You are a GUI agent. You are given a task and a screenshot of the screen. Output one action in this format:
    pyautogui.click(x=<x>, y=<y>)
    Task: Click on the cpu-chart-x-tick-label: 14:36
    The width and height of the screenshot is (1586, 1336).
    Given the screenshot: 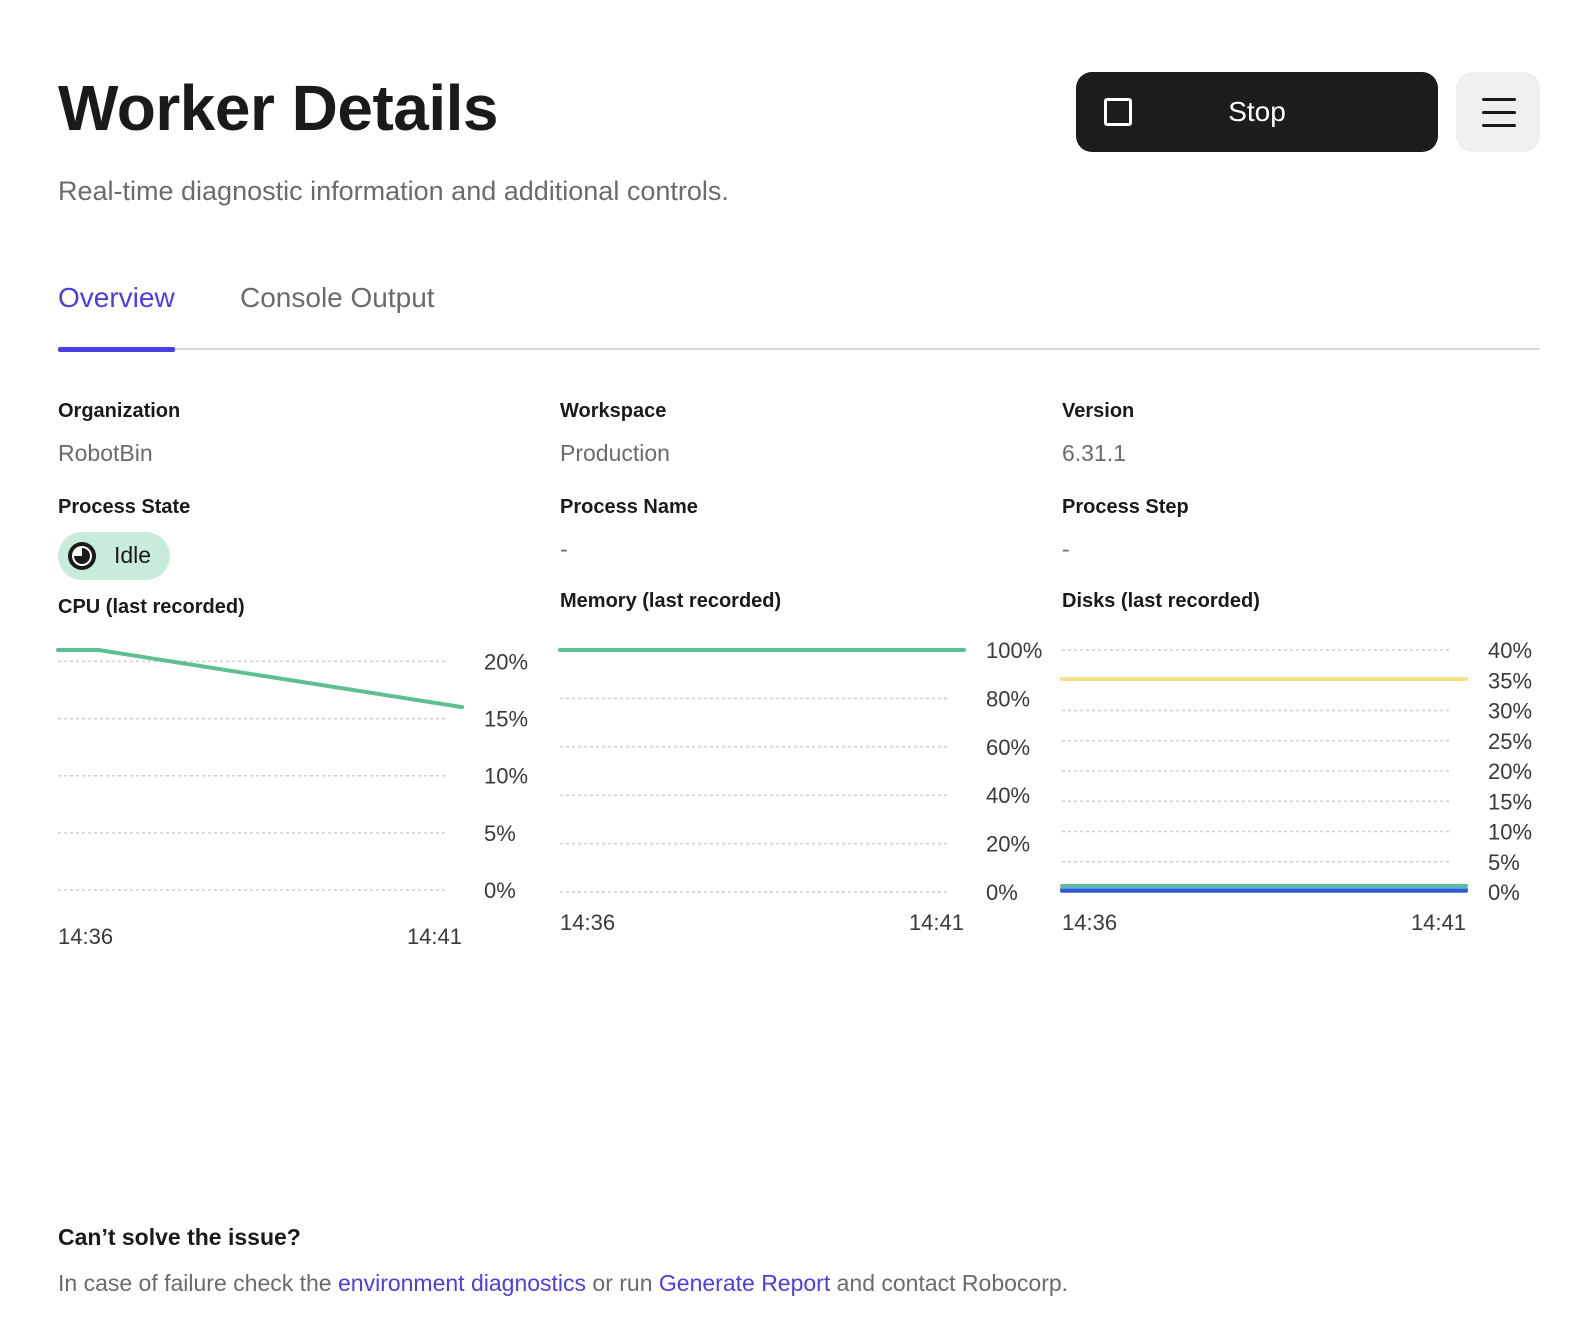 What is the action you would take?
    pyautogui.click(x=85, y=936)
    